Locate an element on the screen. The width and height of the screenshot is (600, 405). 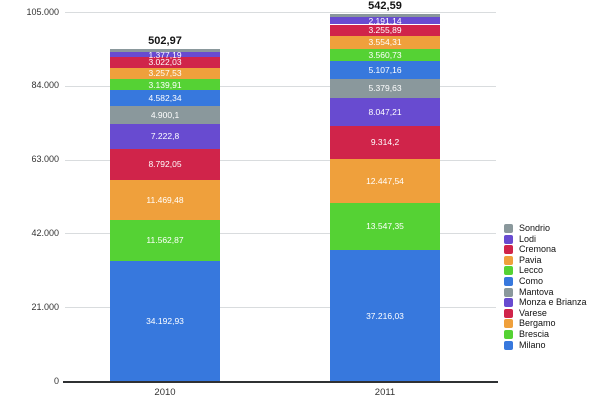
bar-segment-cremona-2010: 3.022,03 is located at coordinates (165, 62).